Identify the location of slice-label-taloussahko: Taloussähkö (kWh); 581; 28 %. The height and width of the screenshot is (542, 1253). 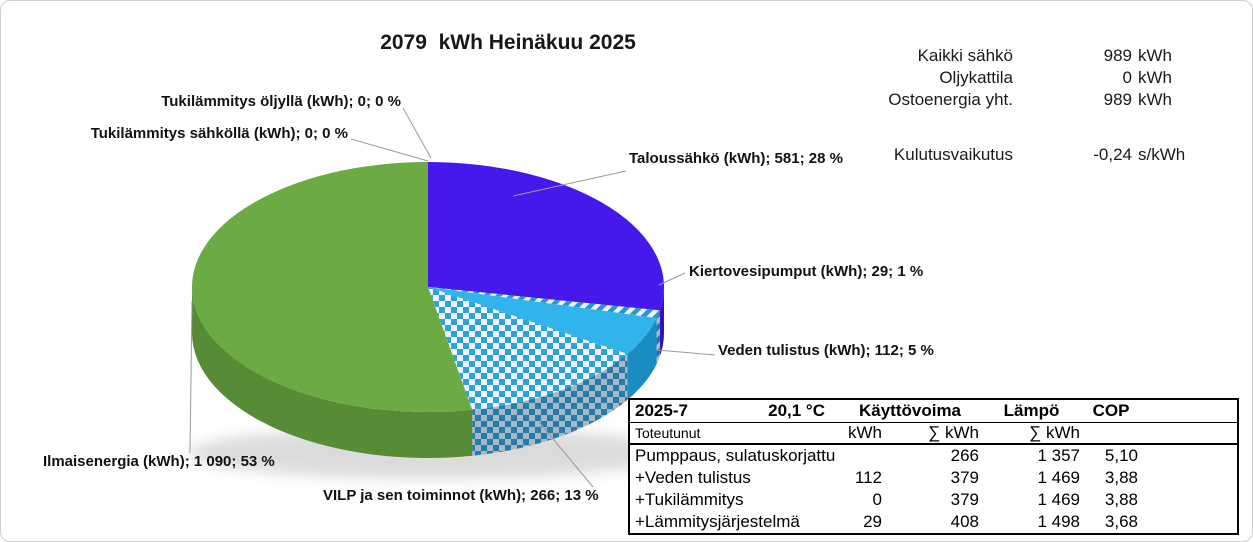
(736, 158).